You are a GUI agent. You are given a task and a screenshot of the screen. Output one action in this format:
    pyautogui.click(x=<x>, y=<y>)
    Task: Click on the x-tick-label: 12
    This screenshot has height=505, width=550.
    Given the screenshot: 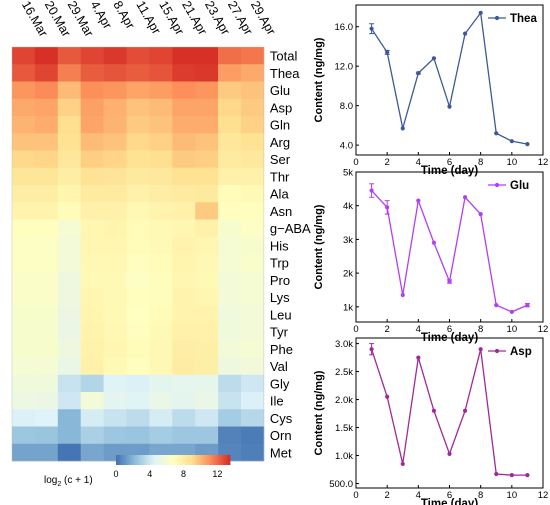 What is the action you would take?
    pyautogui.click(x=543, y=329)
    